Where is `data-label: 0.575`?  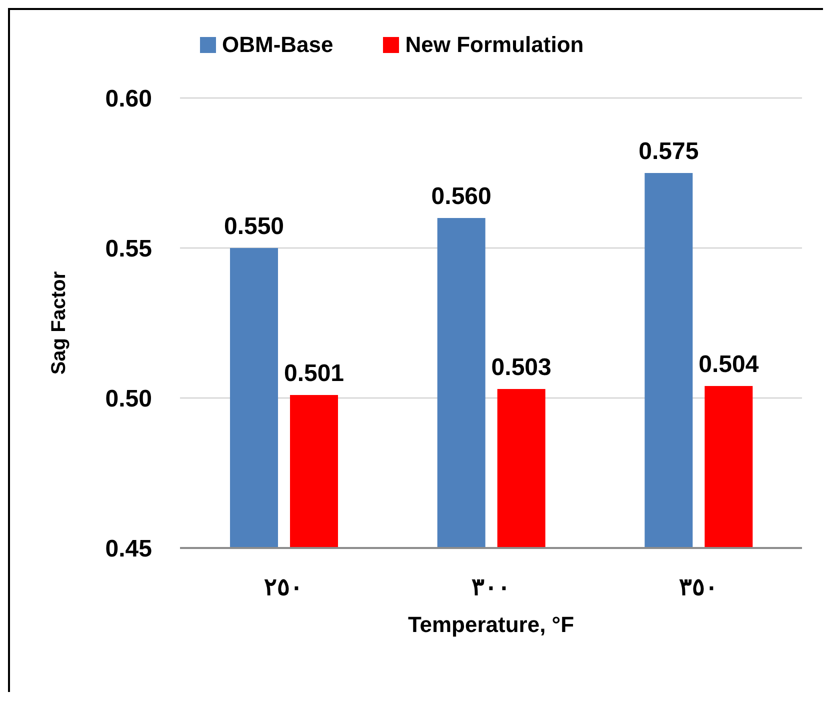 data-label: 0.575 is located at coordinates (668, 151).